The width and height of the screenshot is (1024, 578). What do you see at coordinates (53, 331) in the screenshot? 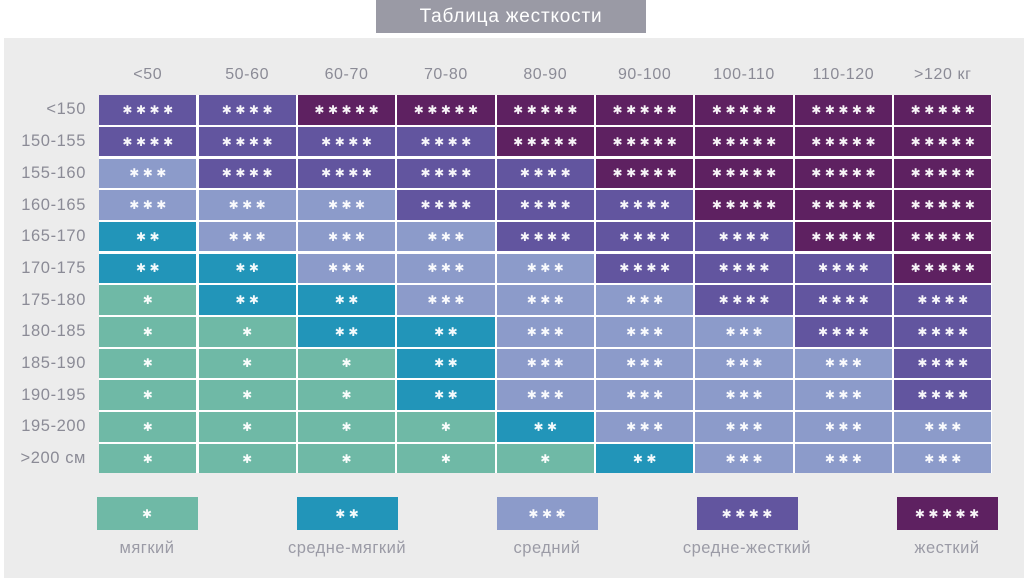
I see `row-label-height: 180-185` at bounding box center [53, 331].